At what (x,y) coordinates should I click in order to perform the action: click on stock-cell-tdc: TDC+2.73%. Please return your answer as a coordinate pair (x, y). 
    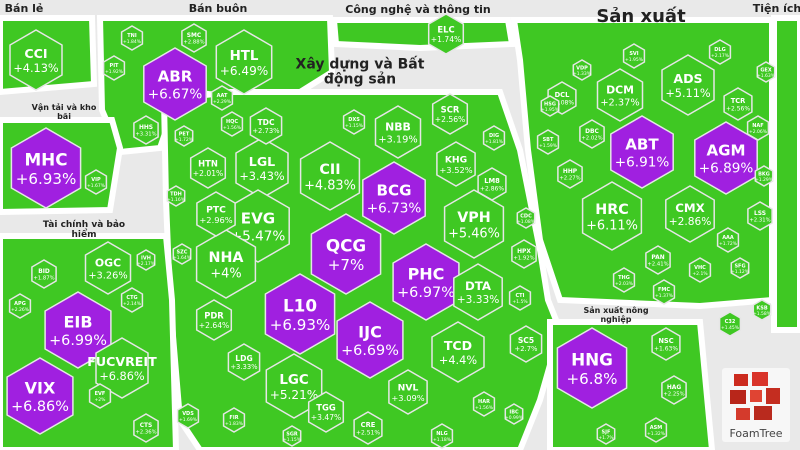
    Looking at the image, I should click on (266, 126).